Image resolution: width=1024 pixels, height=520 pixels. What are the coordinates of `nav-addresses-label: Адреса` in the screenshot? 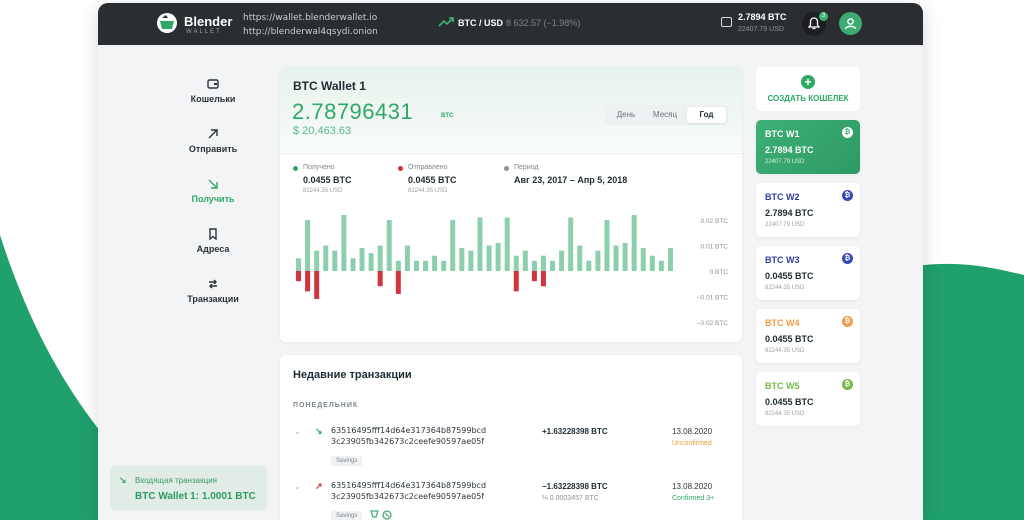 It's located at (213, 249).